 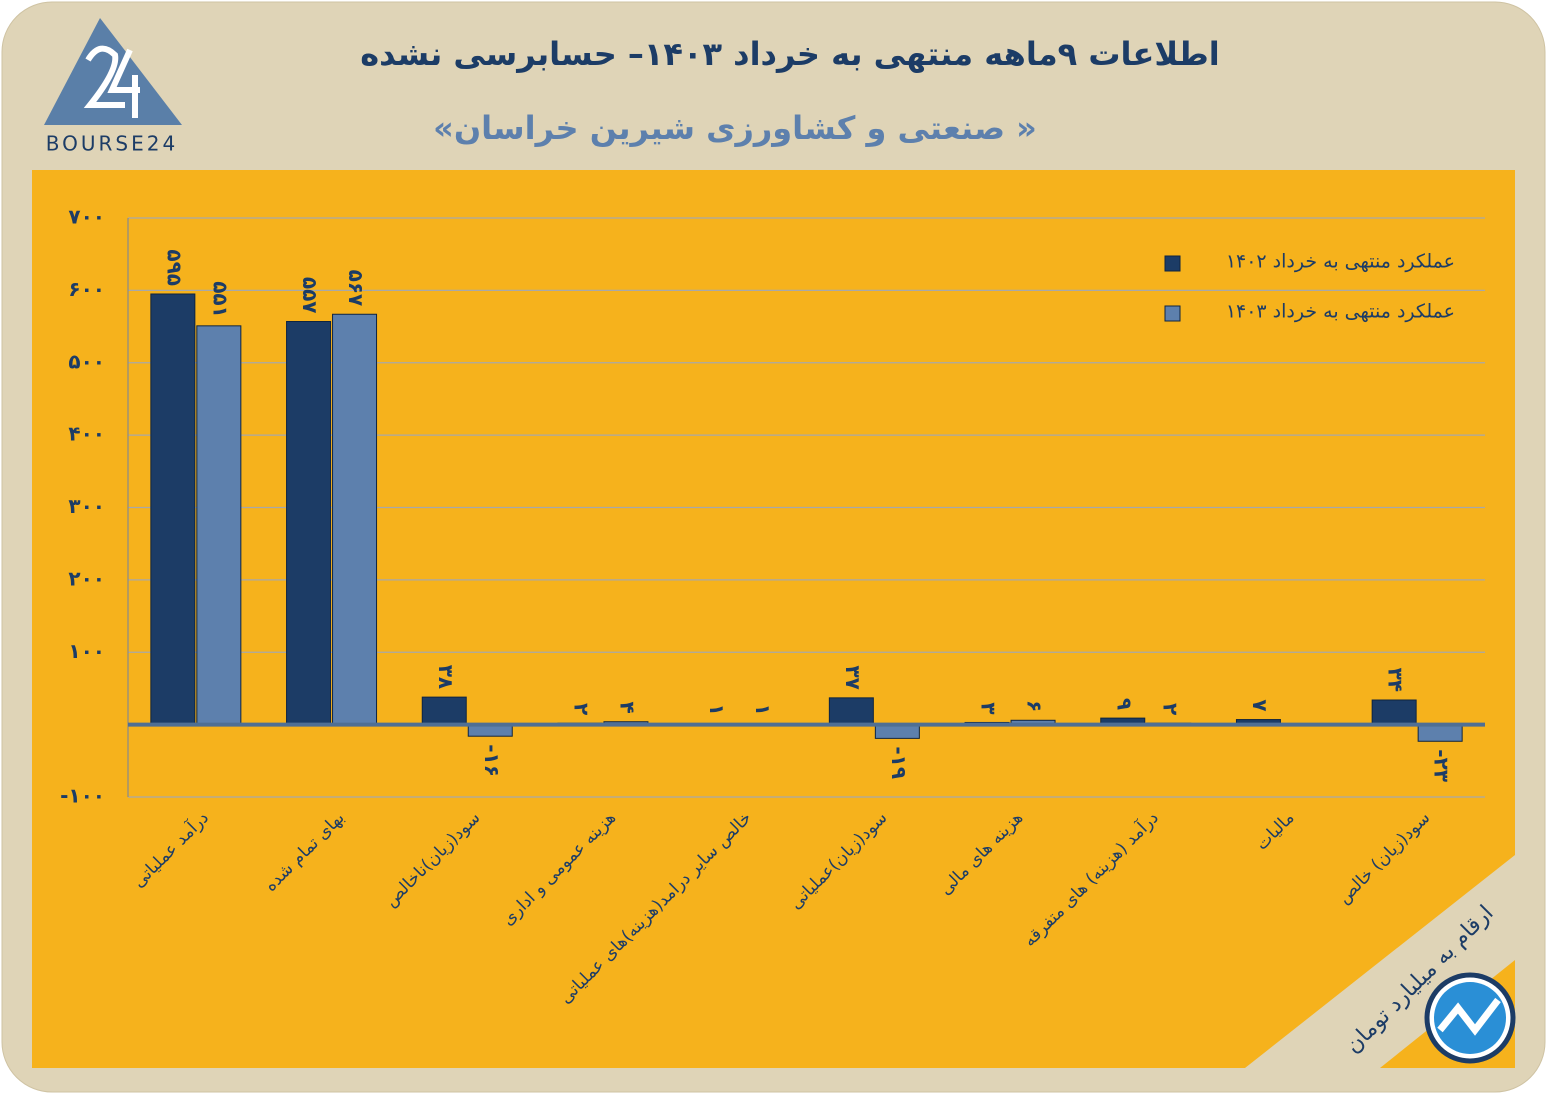 I want to click on value-label: ۶, so click(x=1035, y=706).